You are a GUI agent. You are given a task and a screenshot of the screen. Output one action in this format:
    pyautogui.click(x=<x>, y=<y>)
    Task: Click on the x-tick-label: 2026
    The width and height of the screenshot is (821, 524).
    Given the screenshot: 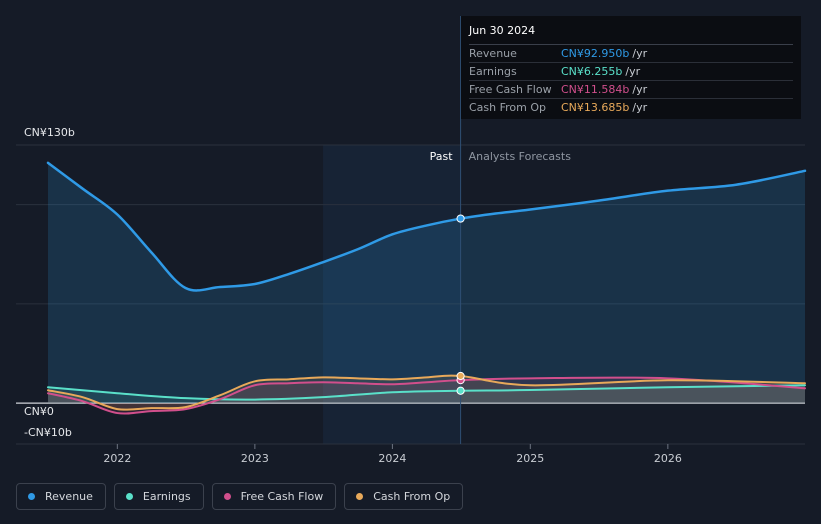 What is the action you would take?
    pyautogui.click(x=668, y=458)
    